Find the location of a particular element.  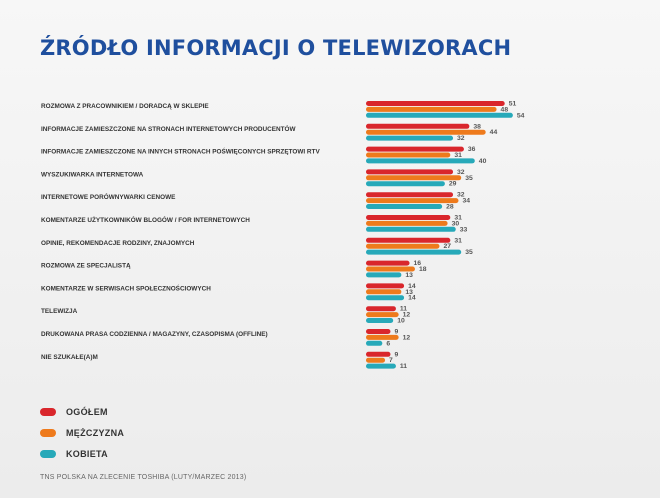

data-label: 51 is located at coordinates (513, 104).